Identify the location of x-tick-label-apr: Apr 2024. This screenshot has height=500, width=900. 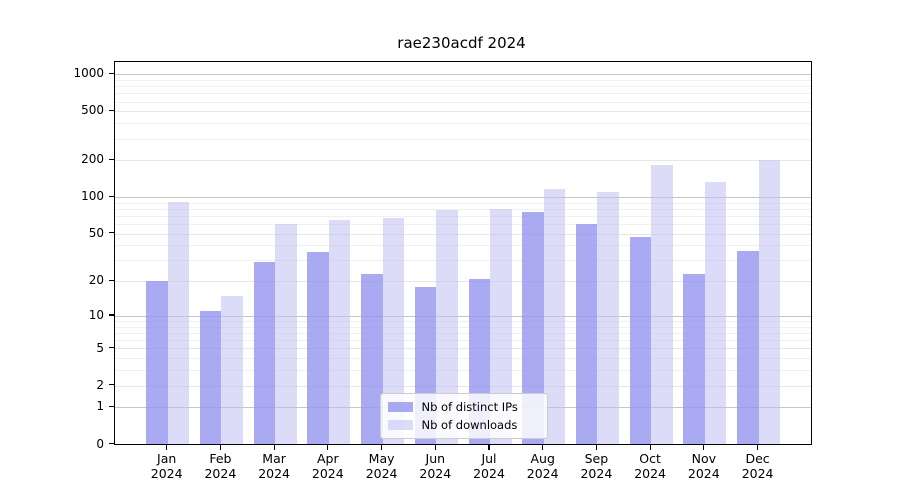
(327, 465).